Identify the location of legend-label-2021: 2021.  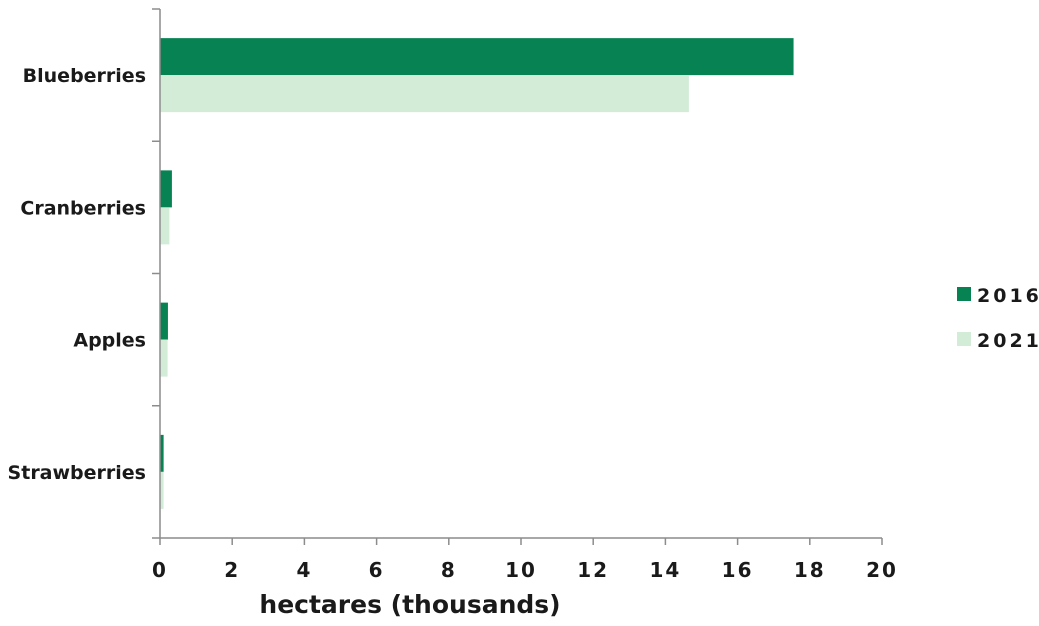
(1008, 341).